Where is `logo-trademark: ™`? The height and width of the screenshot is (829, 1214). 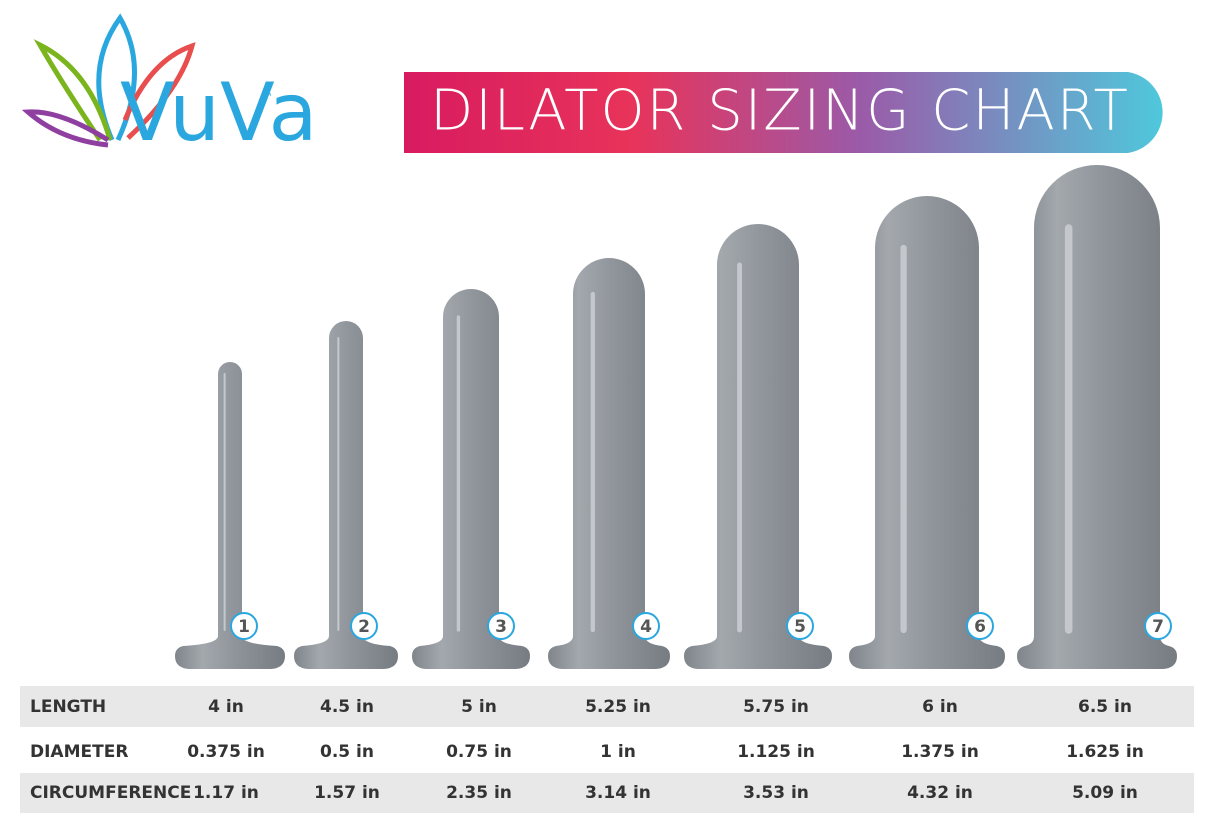 logo-trademark: ™ is located at coordinates (267, 97).